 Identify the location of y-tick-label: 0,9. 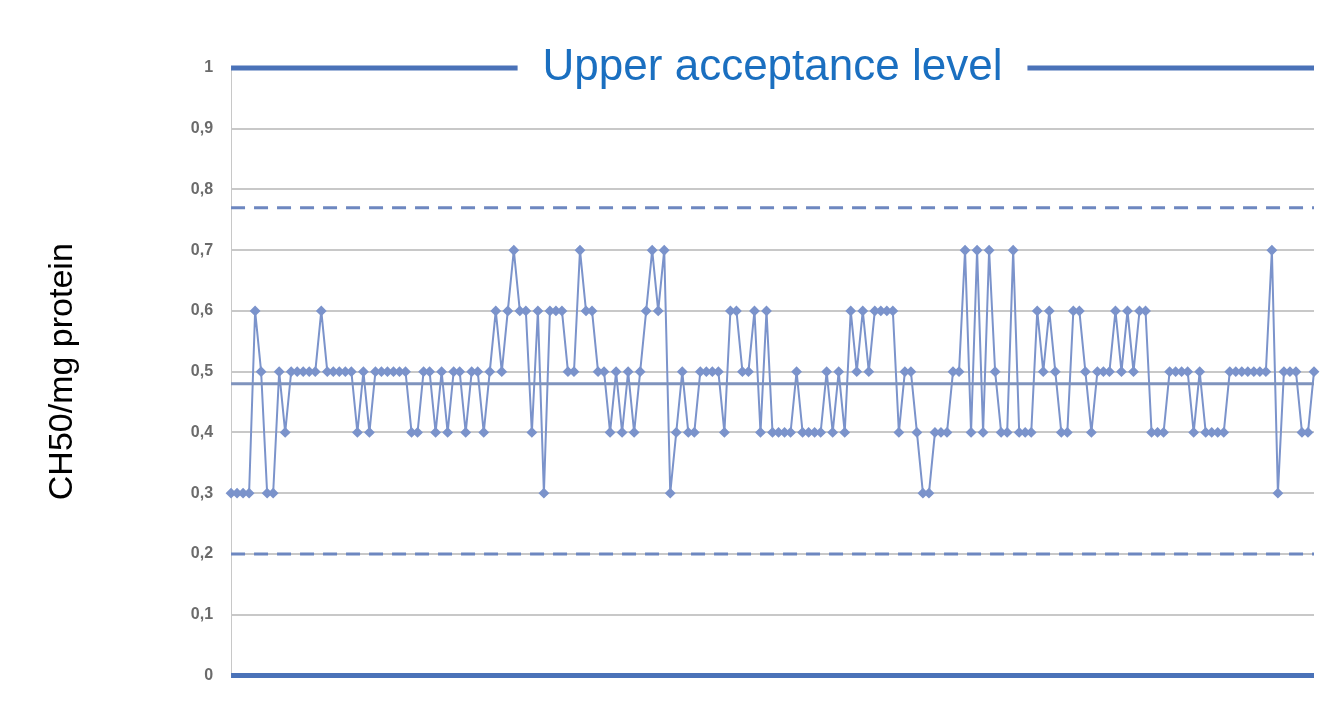
(202, 128).